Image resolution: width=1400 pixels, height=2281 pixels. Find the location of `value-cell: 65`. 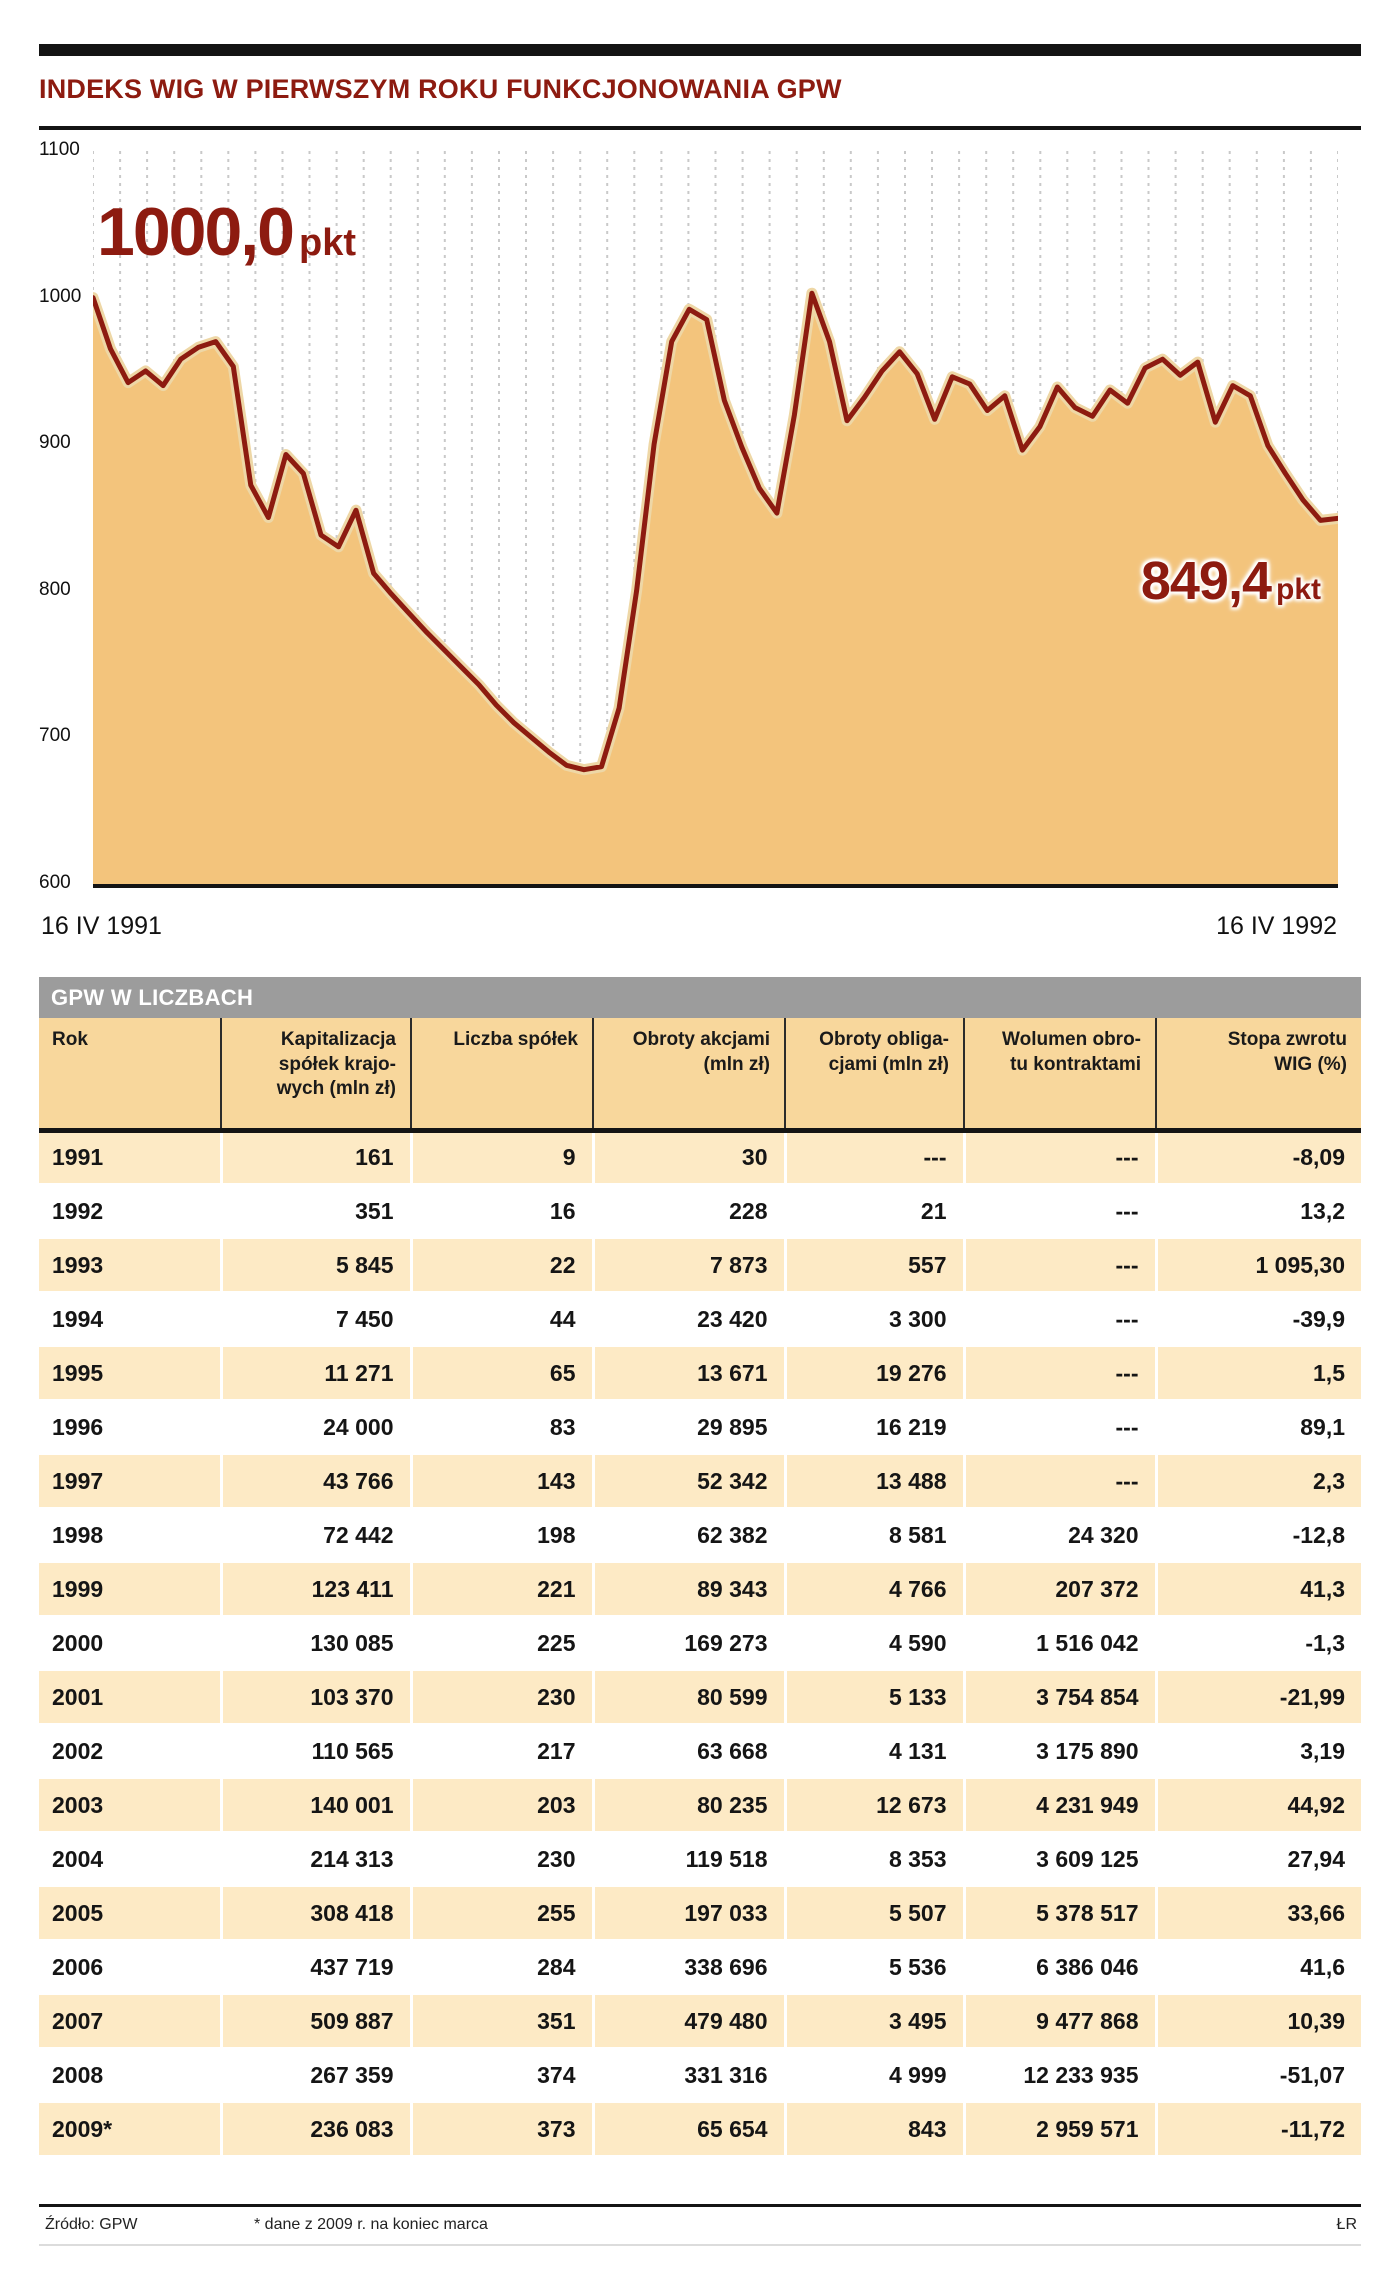

value-cell: 65 is located at coordinates (503, 1373).